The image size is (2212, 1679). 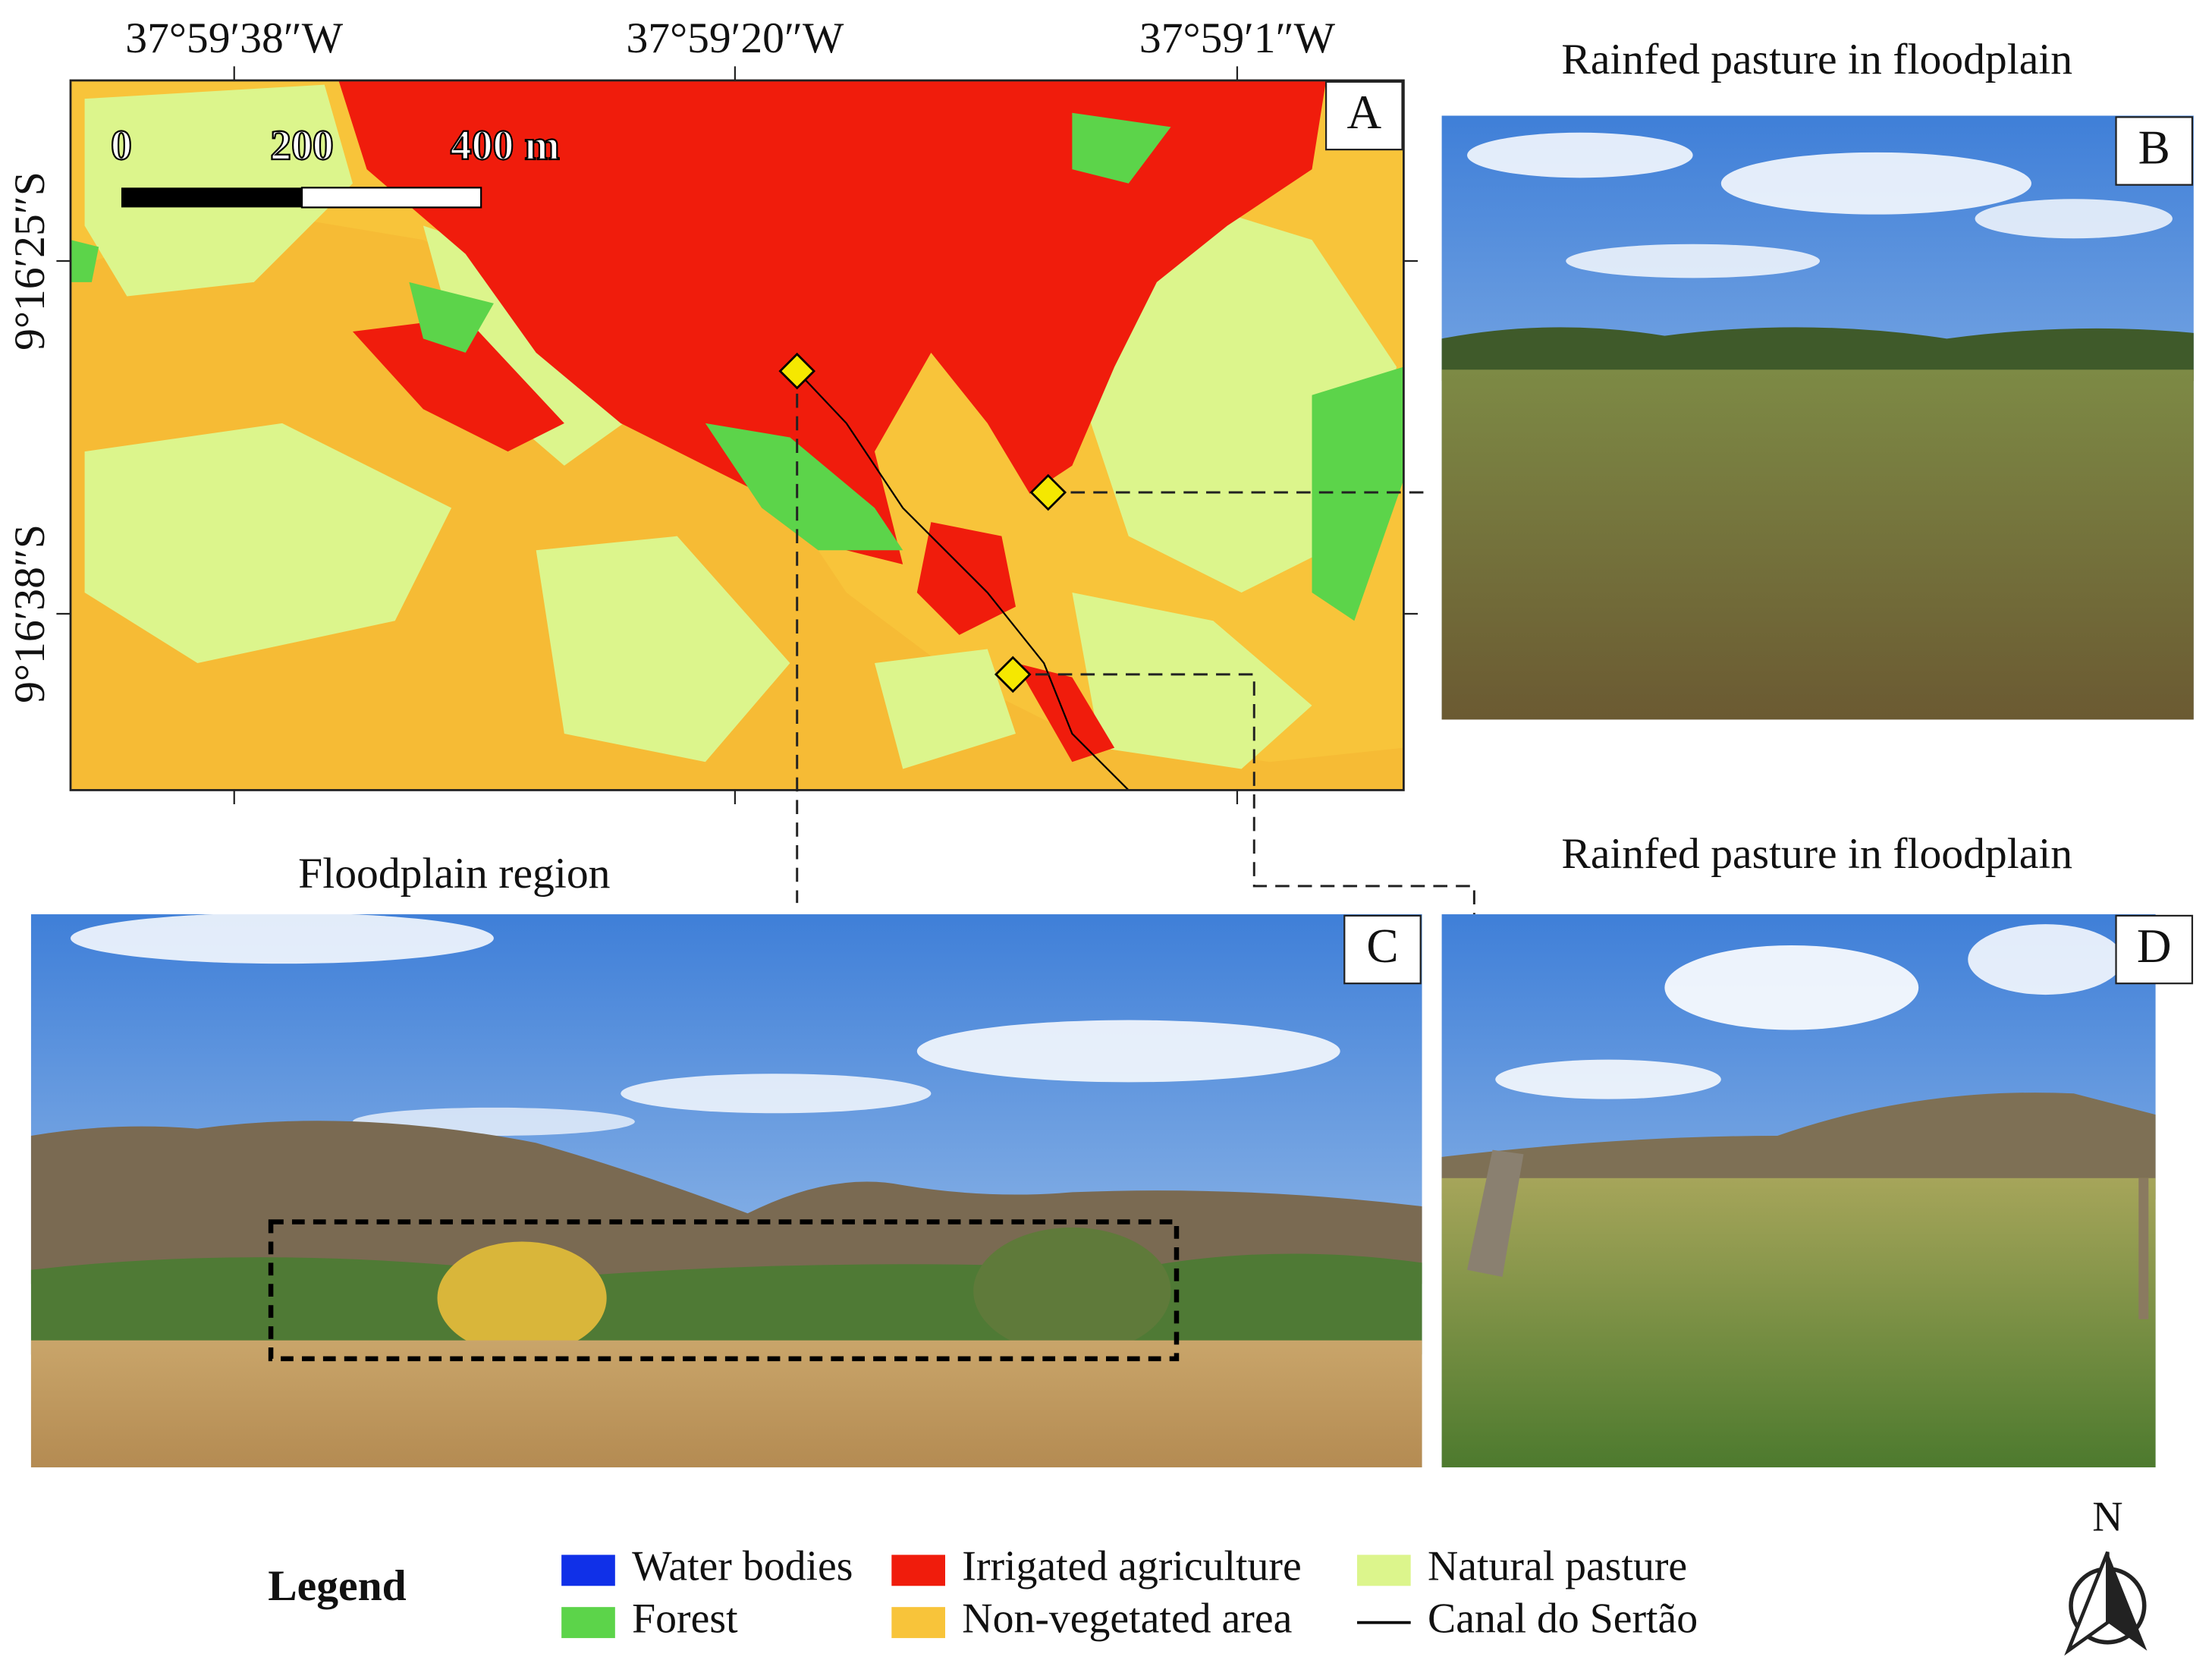 I want to click on legend-label: Irrigated agriculture, so click(x=1131, y=1567).